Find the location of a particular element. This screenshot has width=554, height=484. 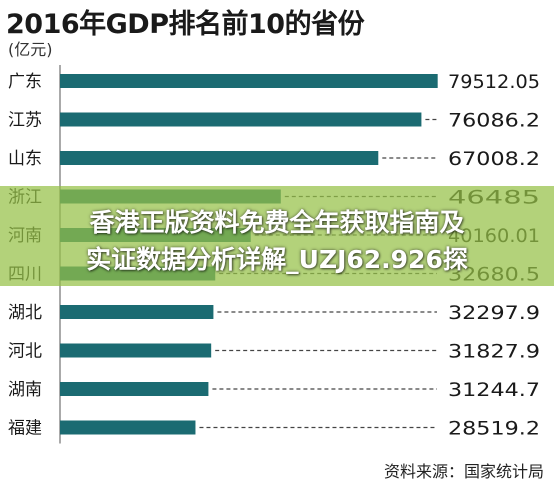

category-label: 广东 is located at coordinates (25, 82).